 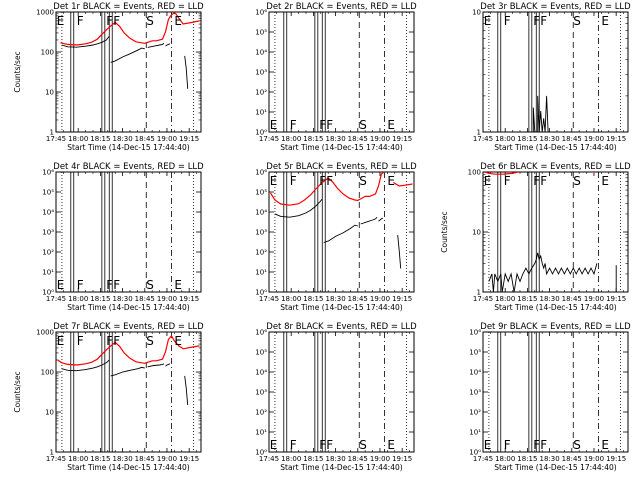 I want to click on y-tick-label: 10², so click(x=261, y=413).